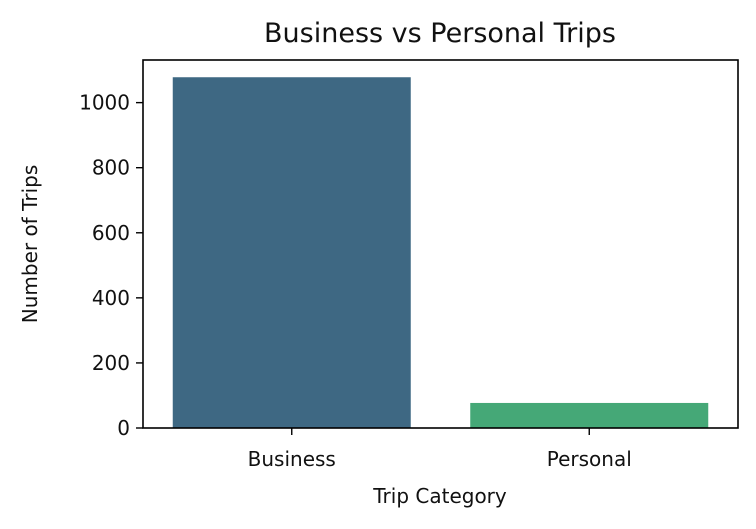  Describe the element at coordinates (111, 168) in the screenshot. I see `y-tick-label: 800` at that location.